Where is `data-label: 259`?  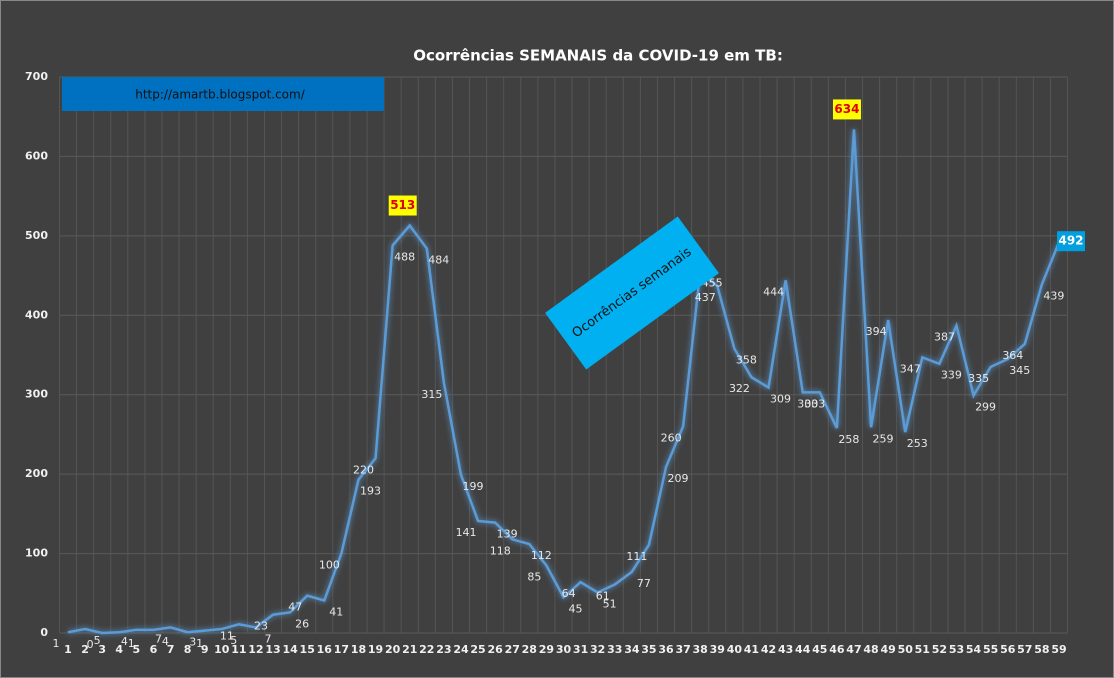
data-label: 259 is located at coordinates (883, 438).